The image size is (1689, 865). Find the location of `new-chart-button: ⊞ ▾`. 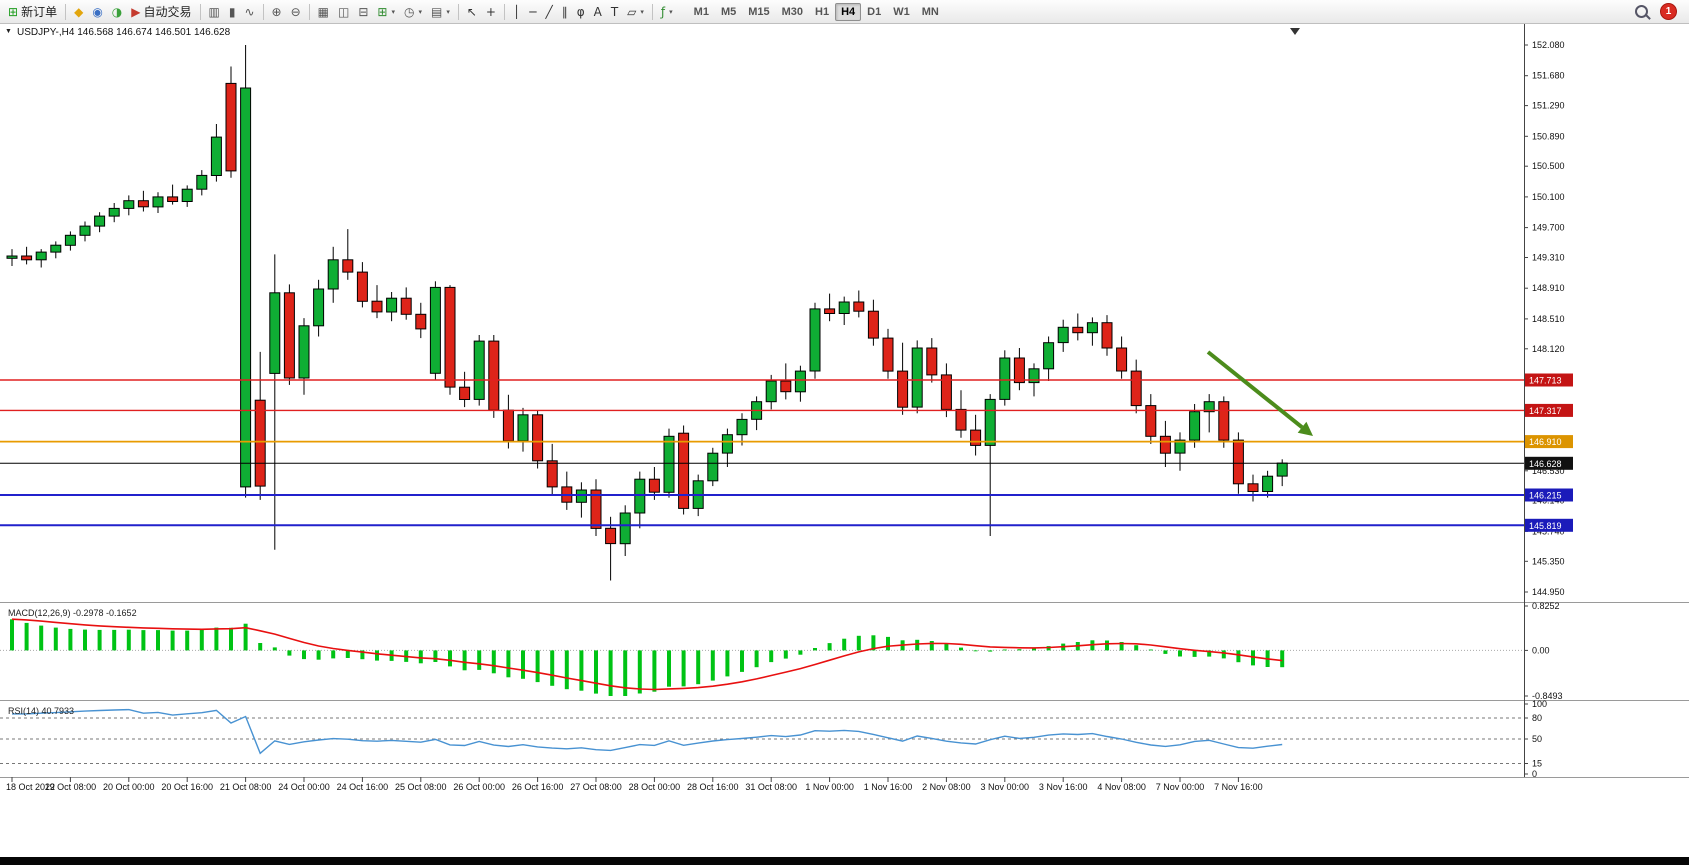

new-chart-button: ⊞ ▾ is located at coordinates (386, 12).